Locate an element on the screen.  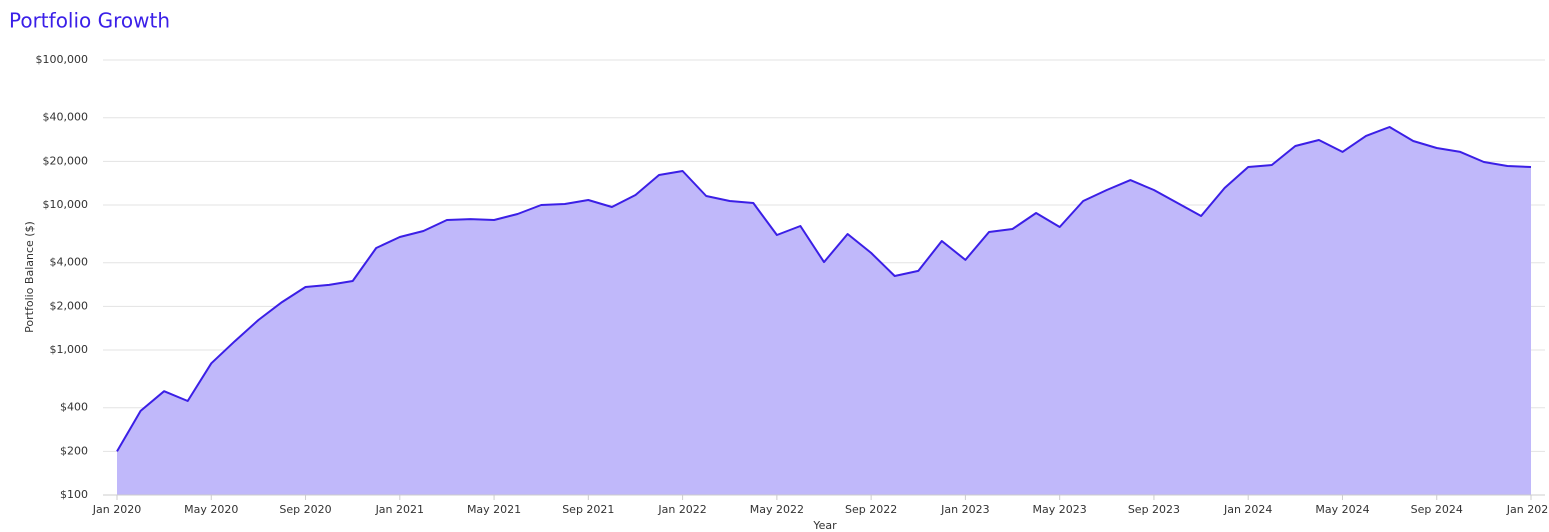
y-tick-label: $1,000 is located at coordinates (69, 349).